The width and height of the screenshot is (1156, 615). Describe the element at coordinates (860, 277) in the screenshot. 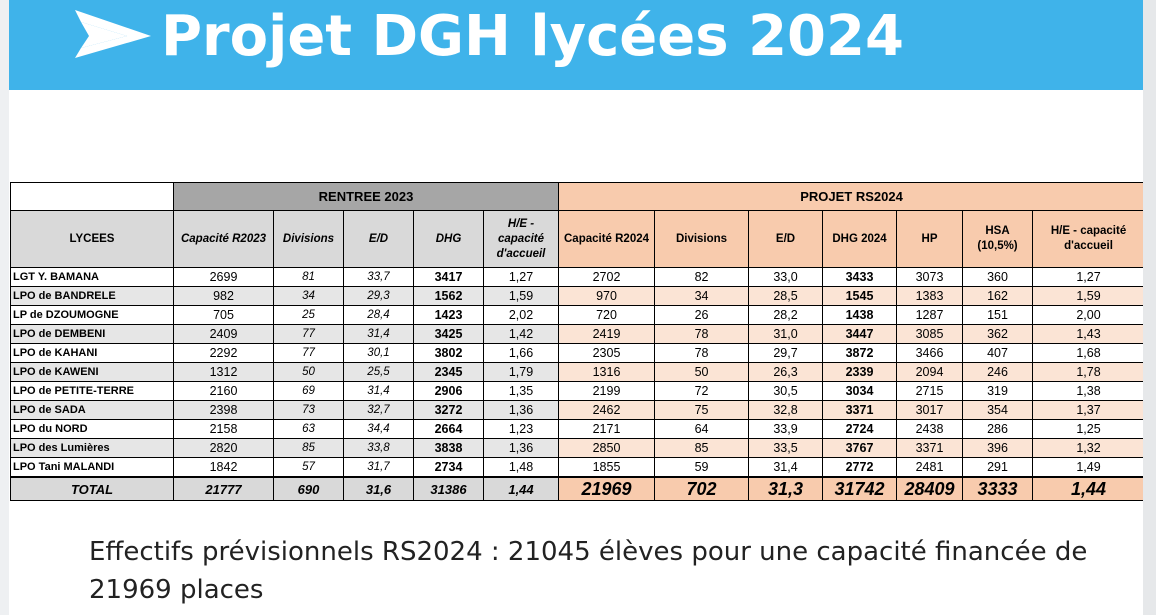

I see `cell-dhg2024: 3433` at that location.